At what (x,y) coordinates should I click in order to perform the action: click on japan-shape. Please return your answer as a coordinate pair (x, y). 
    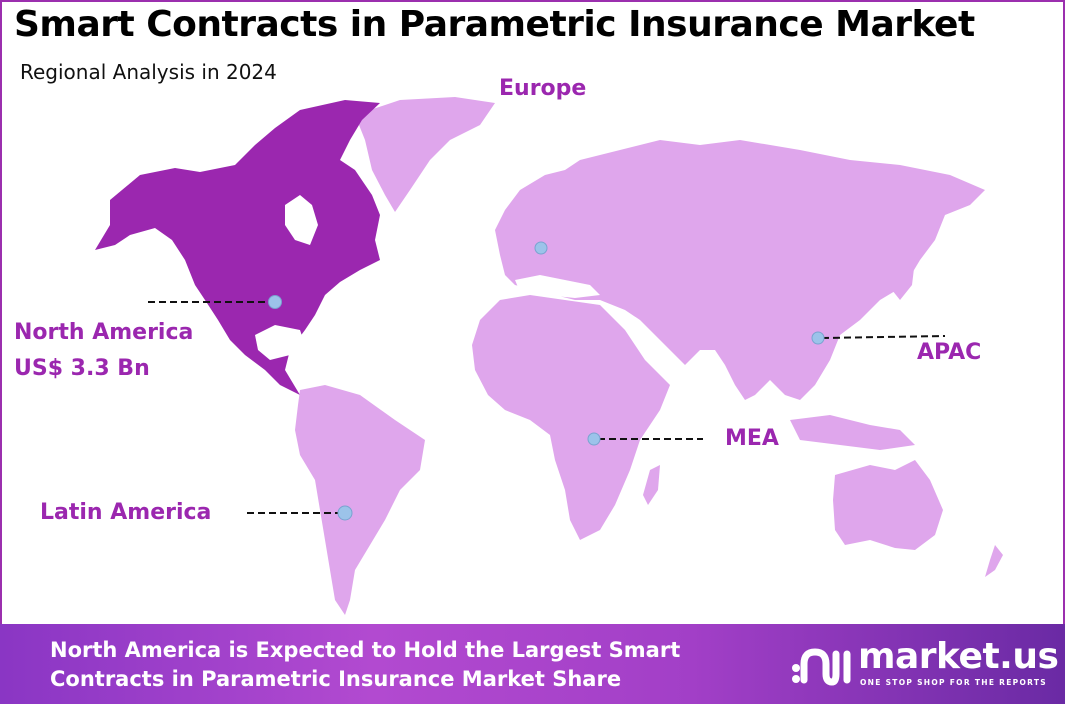
    Looking at the image, I should click on (903, 272).